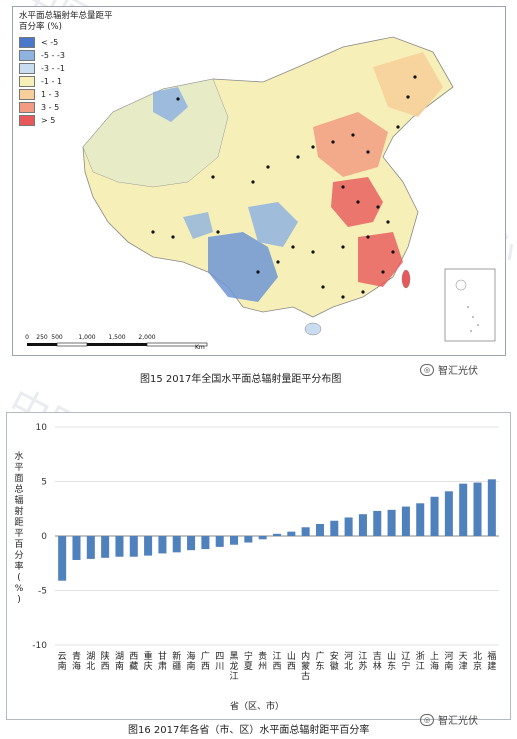 Image resolution: width=517 pixels, height=739 pixels. What do you see at coordinates (76, 661) in the screenshot?
I see `x-tick-label: 青海` at bounding box center [76, 661].